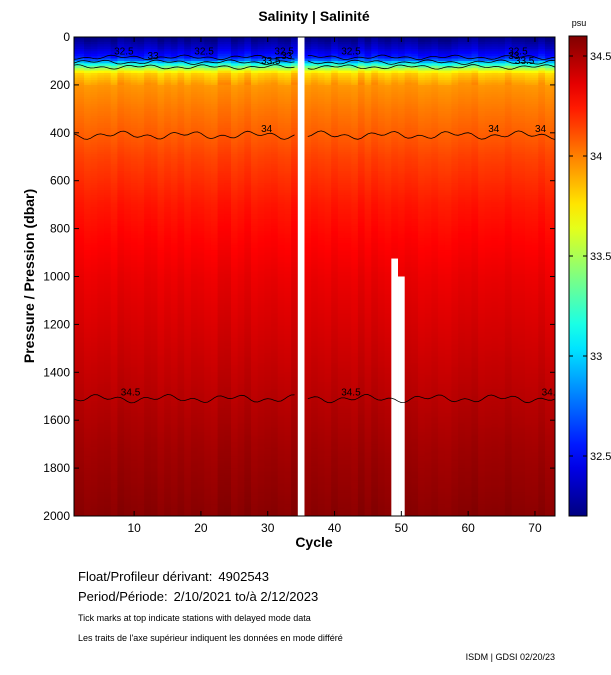 The width and height of the screenshot is (611, 675). What do you see at coordinates (314, 542) in the screenshot?
I see `x-axis-label: Cycle` at bounding box center [314, 542].